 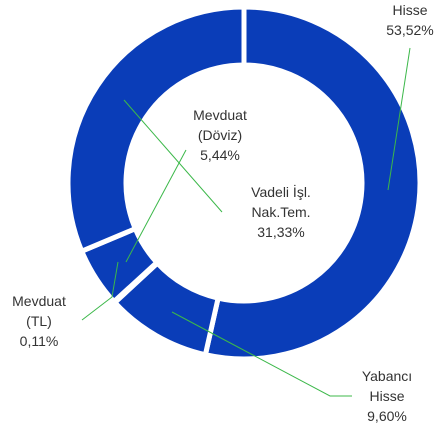 I want to click on value-label: 31,33%, so click(x=281, y=232).